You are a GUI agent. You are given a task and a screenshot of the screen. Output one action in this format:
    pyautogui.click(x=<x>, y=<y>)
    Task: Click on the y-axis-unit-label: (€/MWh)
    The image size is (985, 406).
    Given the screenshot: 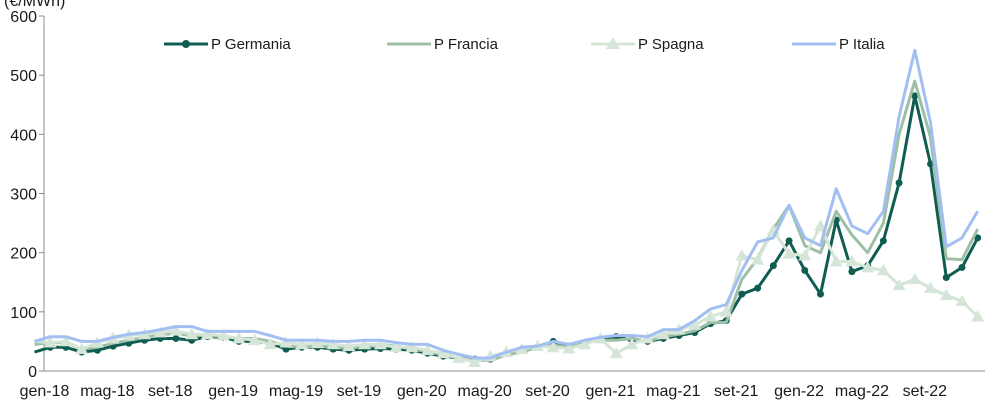 What is the action you would take?
    pyautogui.click(x=34, y=5)
    